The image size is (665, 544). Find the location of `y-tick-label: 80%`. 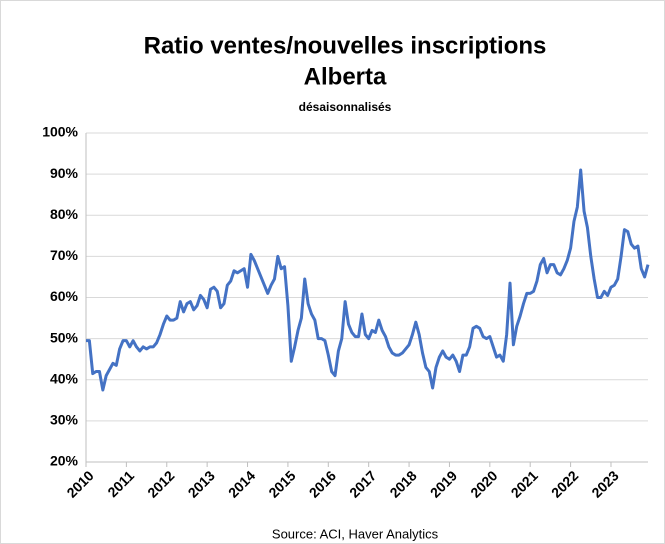

y-tick-label: 80% is located at coordinates (64, 214).